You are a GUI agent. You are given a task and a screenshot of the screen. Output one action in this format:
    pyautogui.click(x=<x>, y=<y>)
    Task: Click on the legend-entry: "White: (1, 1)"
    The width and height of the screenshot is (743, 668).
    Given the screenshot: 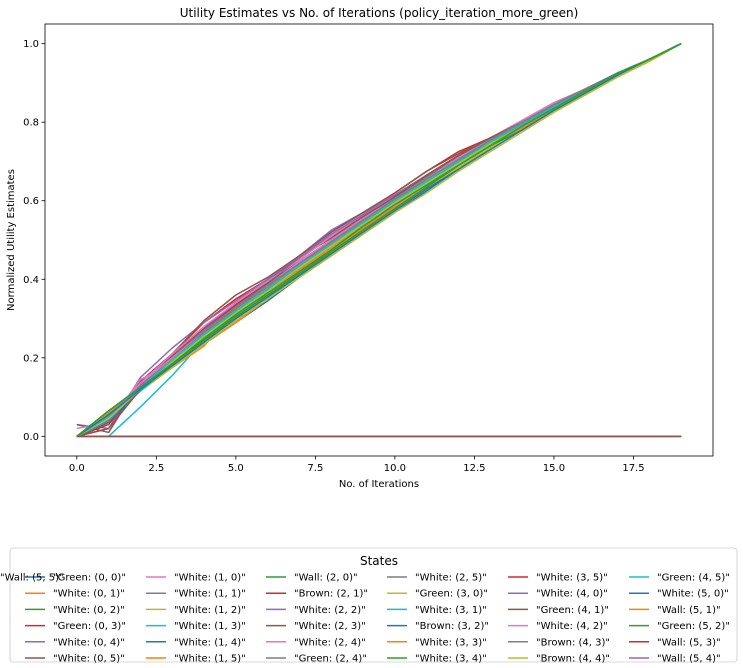 What is the action you would take?
    pyautogui.click(x=196, y=594)
    